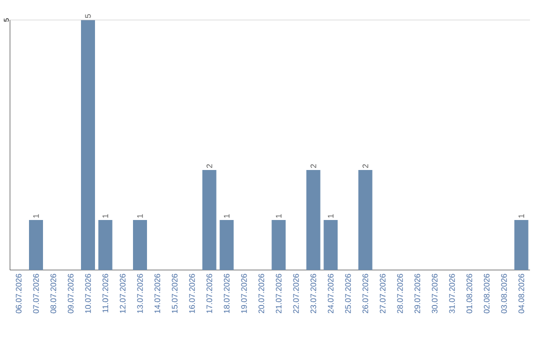 The height and width of the screenshot is (340, 540). What do you see at coordinates (279, 294) in the screenshot?
I see `x-tick-label: 21.07.2026` at bounding box center [279, 294].